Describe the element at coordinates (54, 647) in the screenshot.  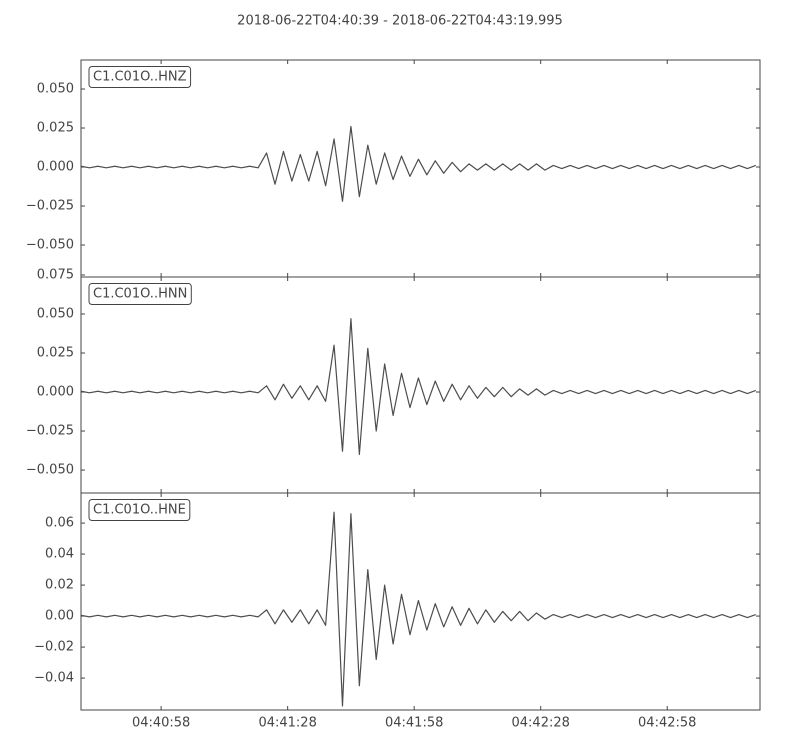
I see `y-tick-label: −0.02` at that location.